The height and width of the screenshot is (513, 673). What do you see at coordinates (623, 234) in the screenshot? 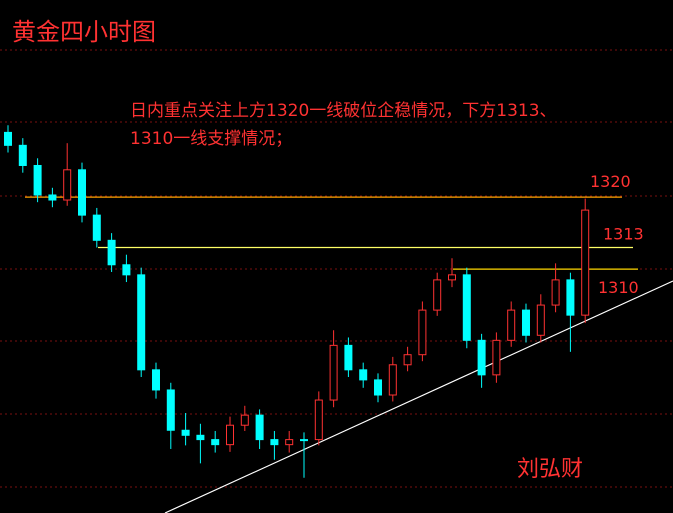
I see `level-label: 1313` at bounding box center [623, 234].